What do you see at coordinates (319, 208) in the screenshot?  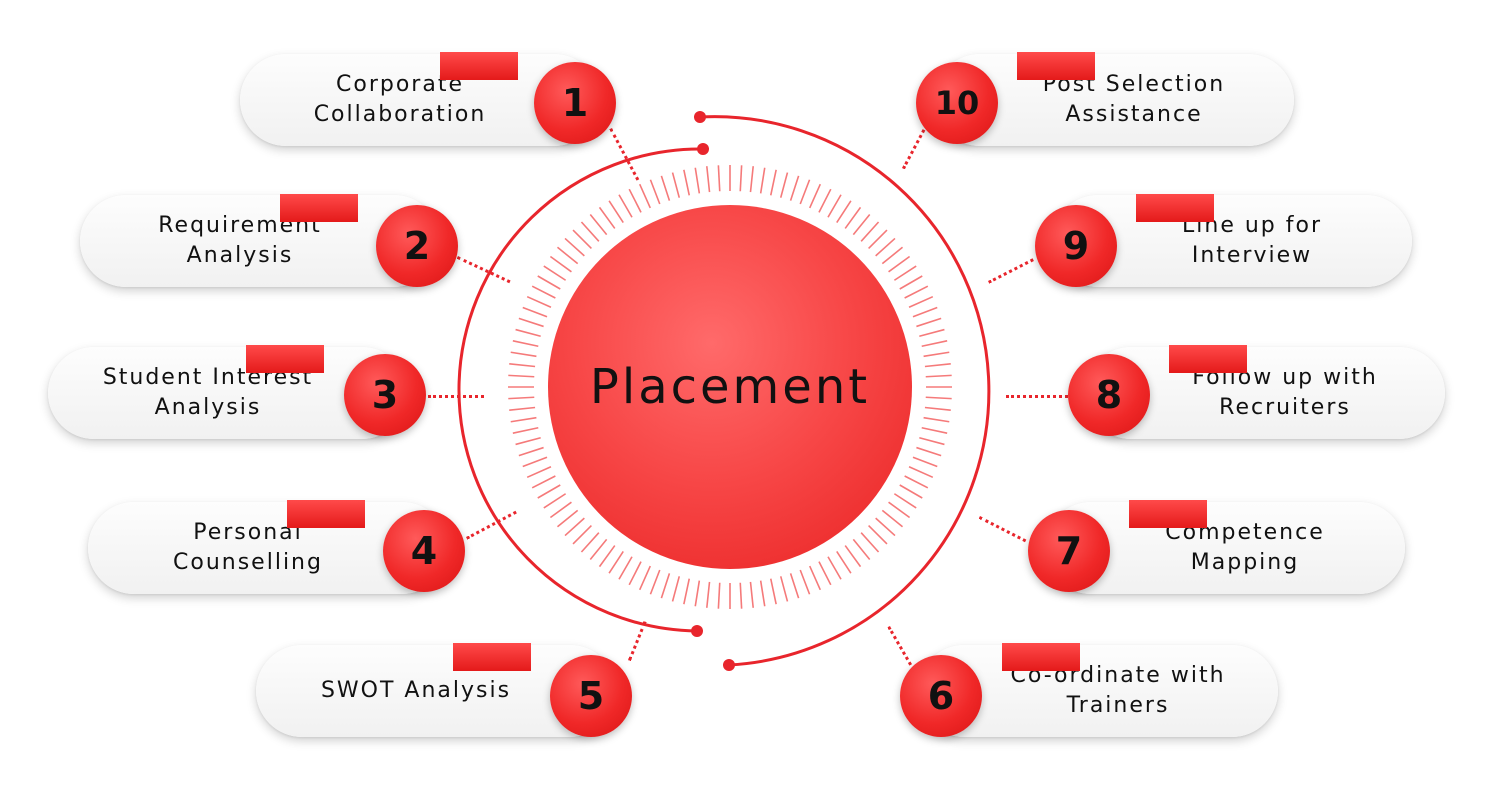 I see `step-2-tab` at bounding box center [319, 208].